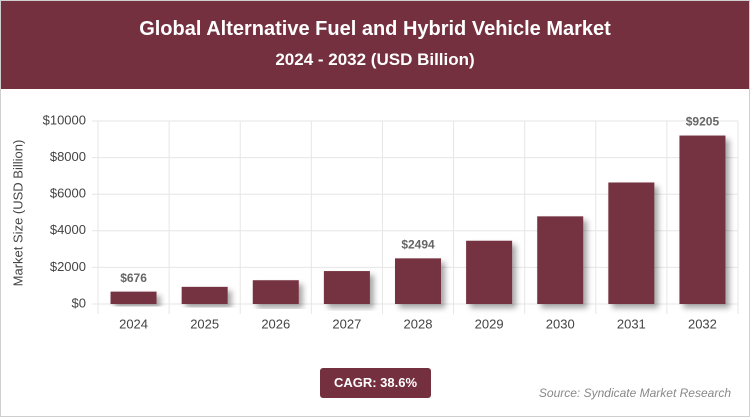 This screenshot has height=417, width=750. What do you see at coordinates (375, 59) in the screenshot?
I see `chart-subtitle: 2024 - 2032 (USD Billion)` at bounding box center [375, 59].